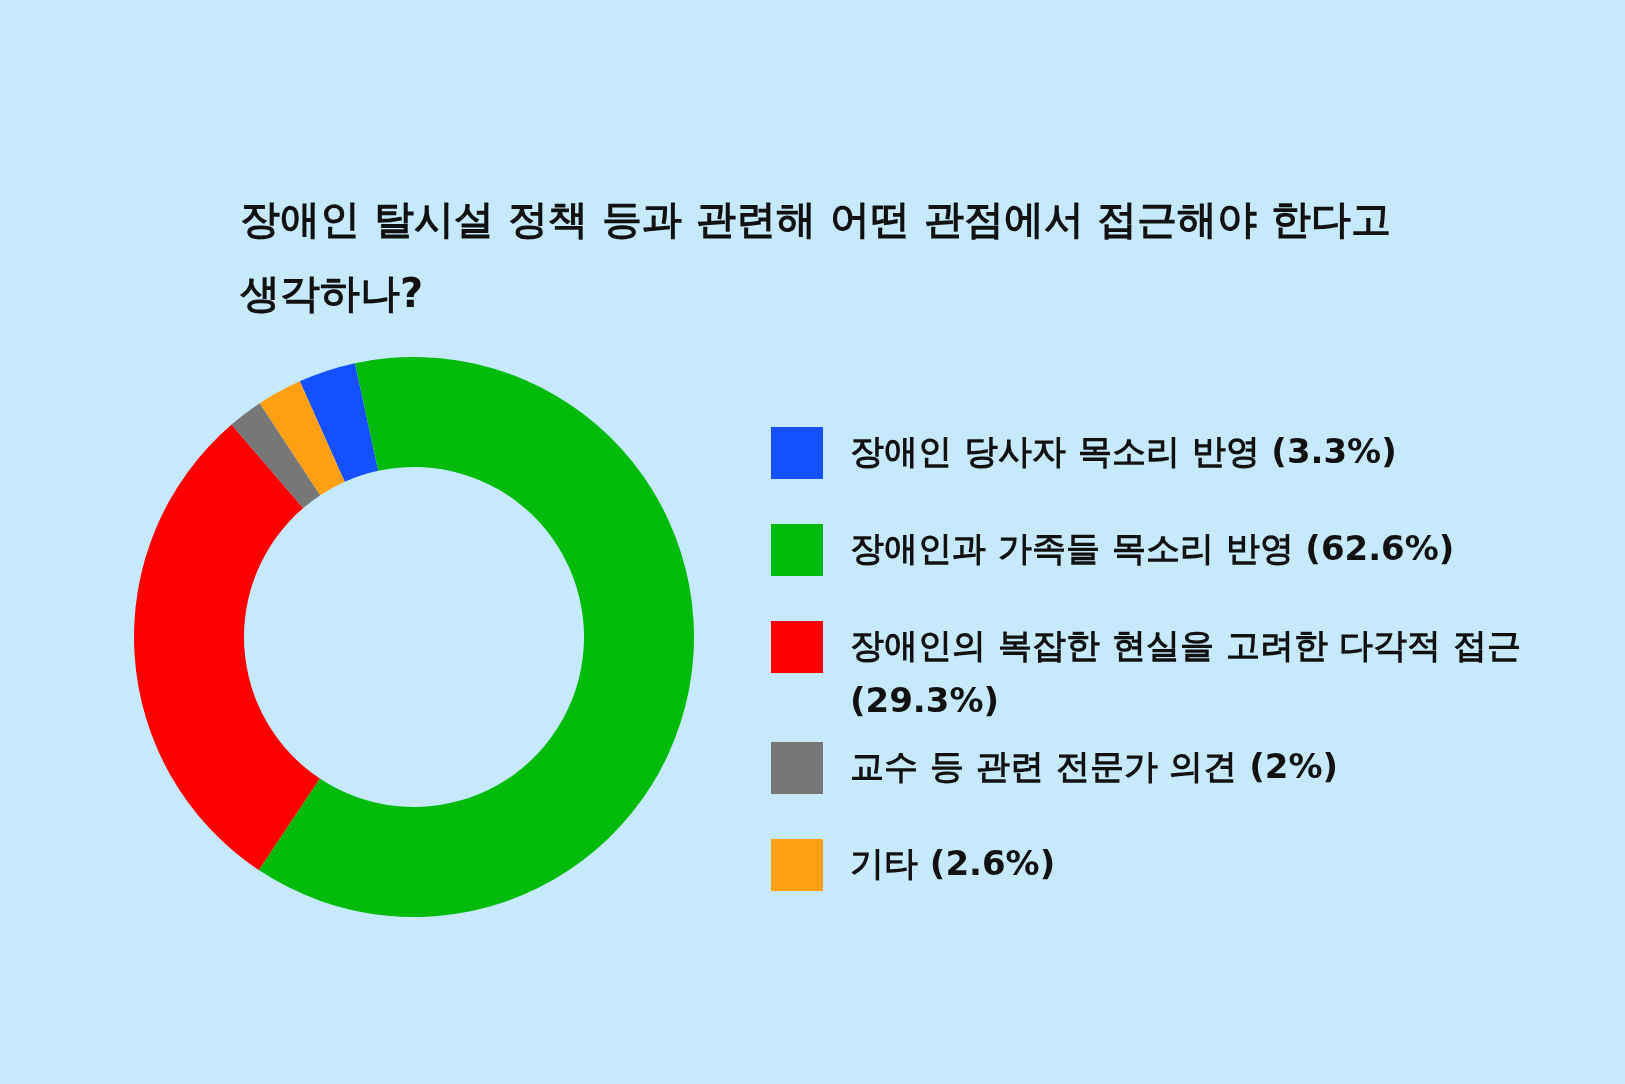 This screenshot has width=1625, height=1084. I want to click on legend-label: 장애인과 가족들 목소리 반영 (62.6%), so click(1152, 548).